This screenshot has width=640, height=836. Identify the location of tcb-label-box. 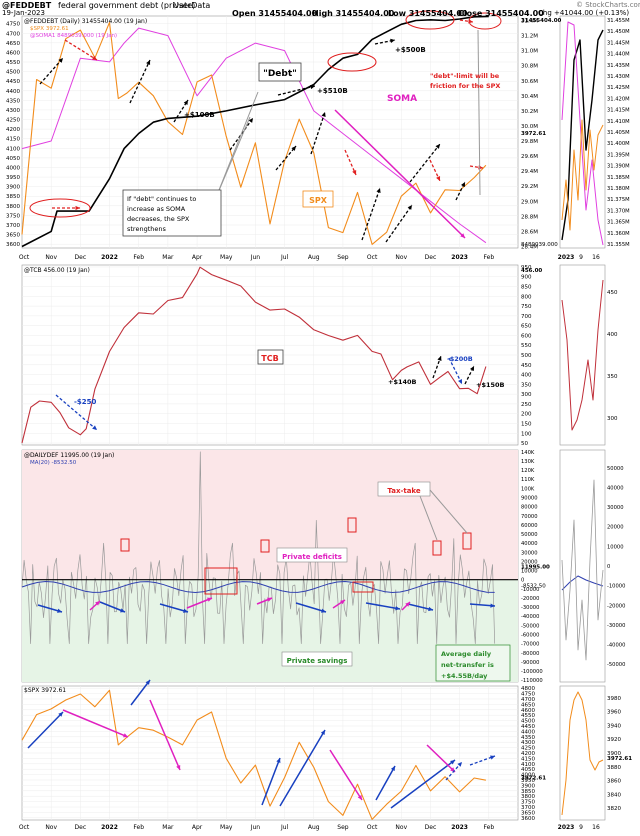
(270, 357).